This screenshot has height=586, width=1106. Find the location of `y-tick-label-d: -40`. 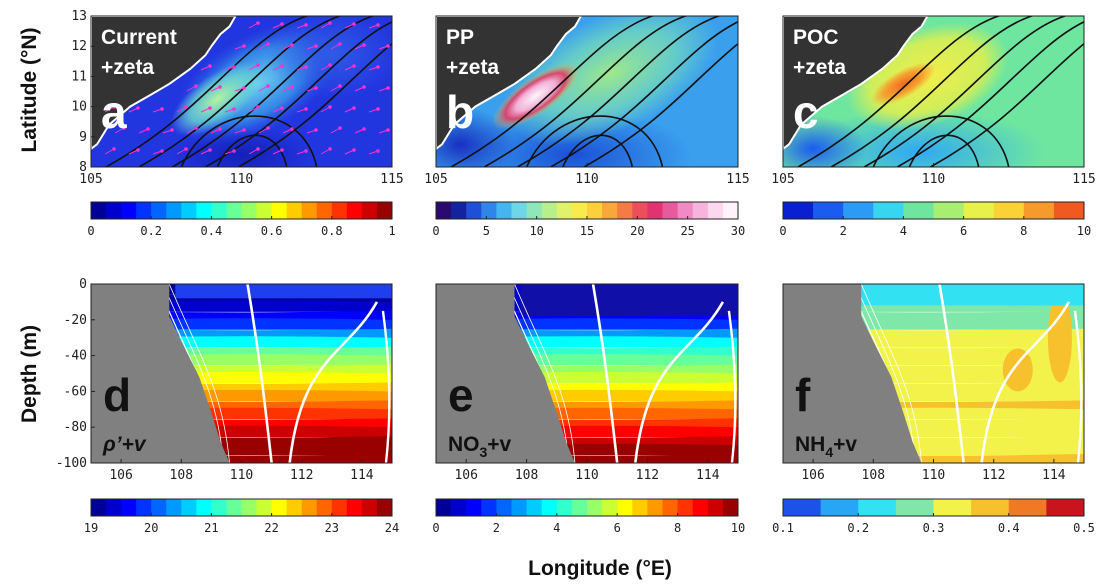

y-tick-label-d: -40 is located at coordinates (75, 356).